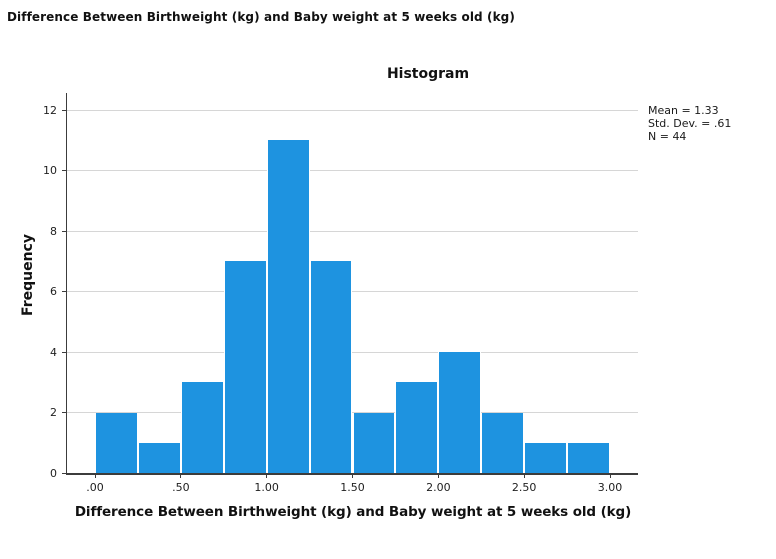  I want to click on y-tick-label: 10, so click(50, 170).